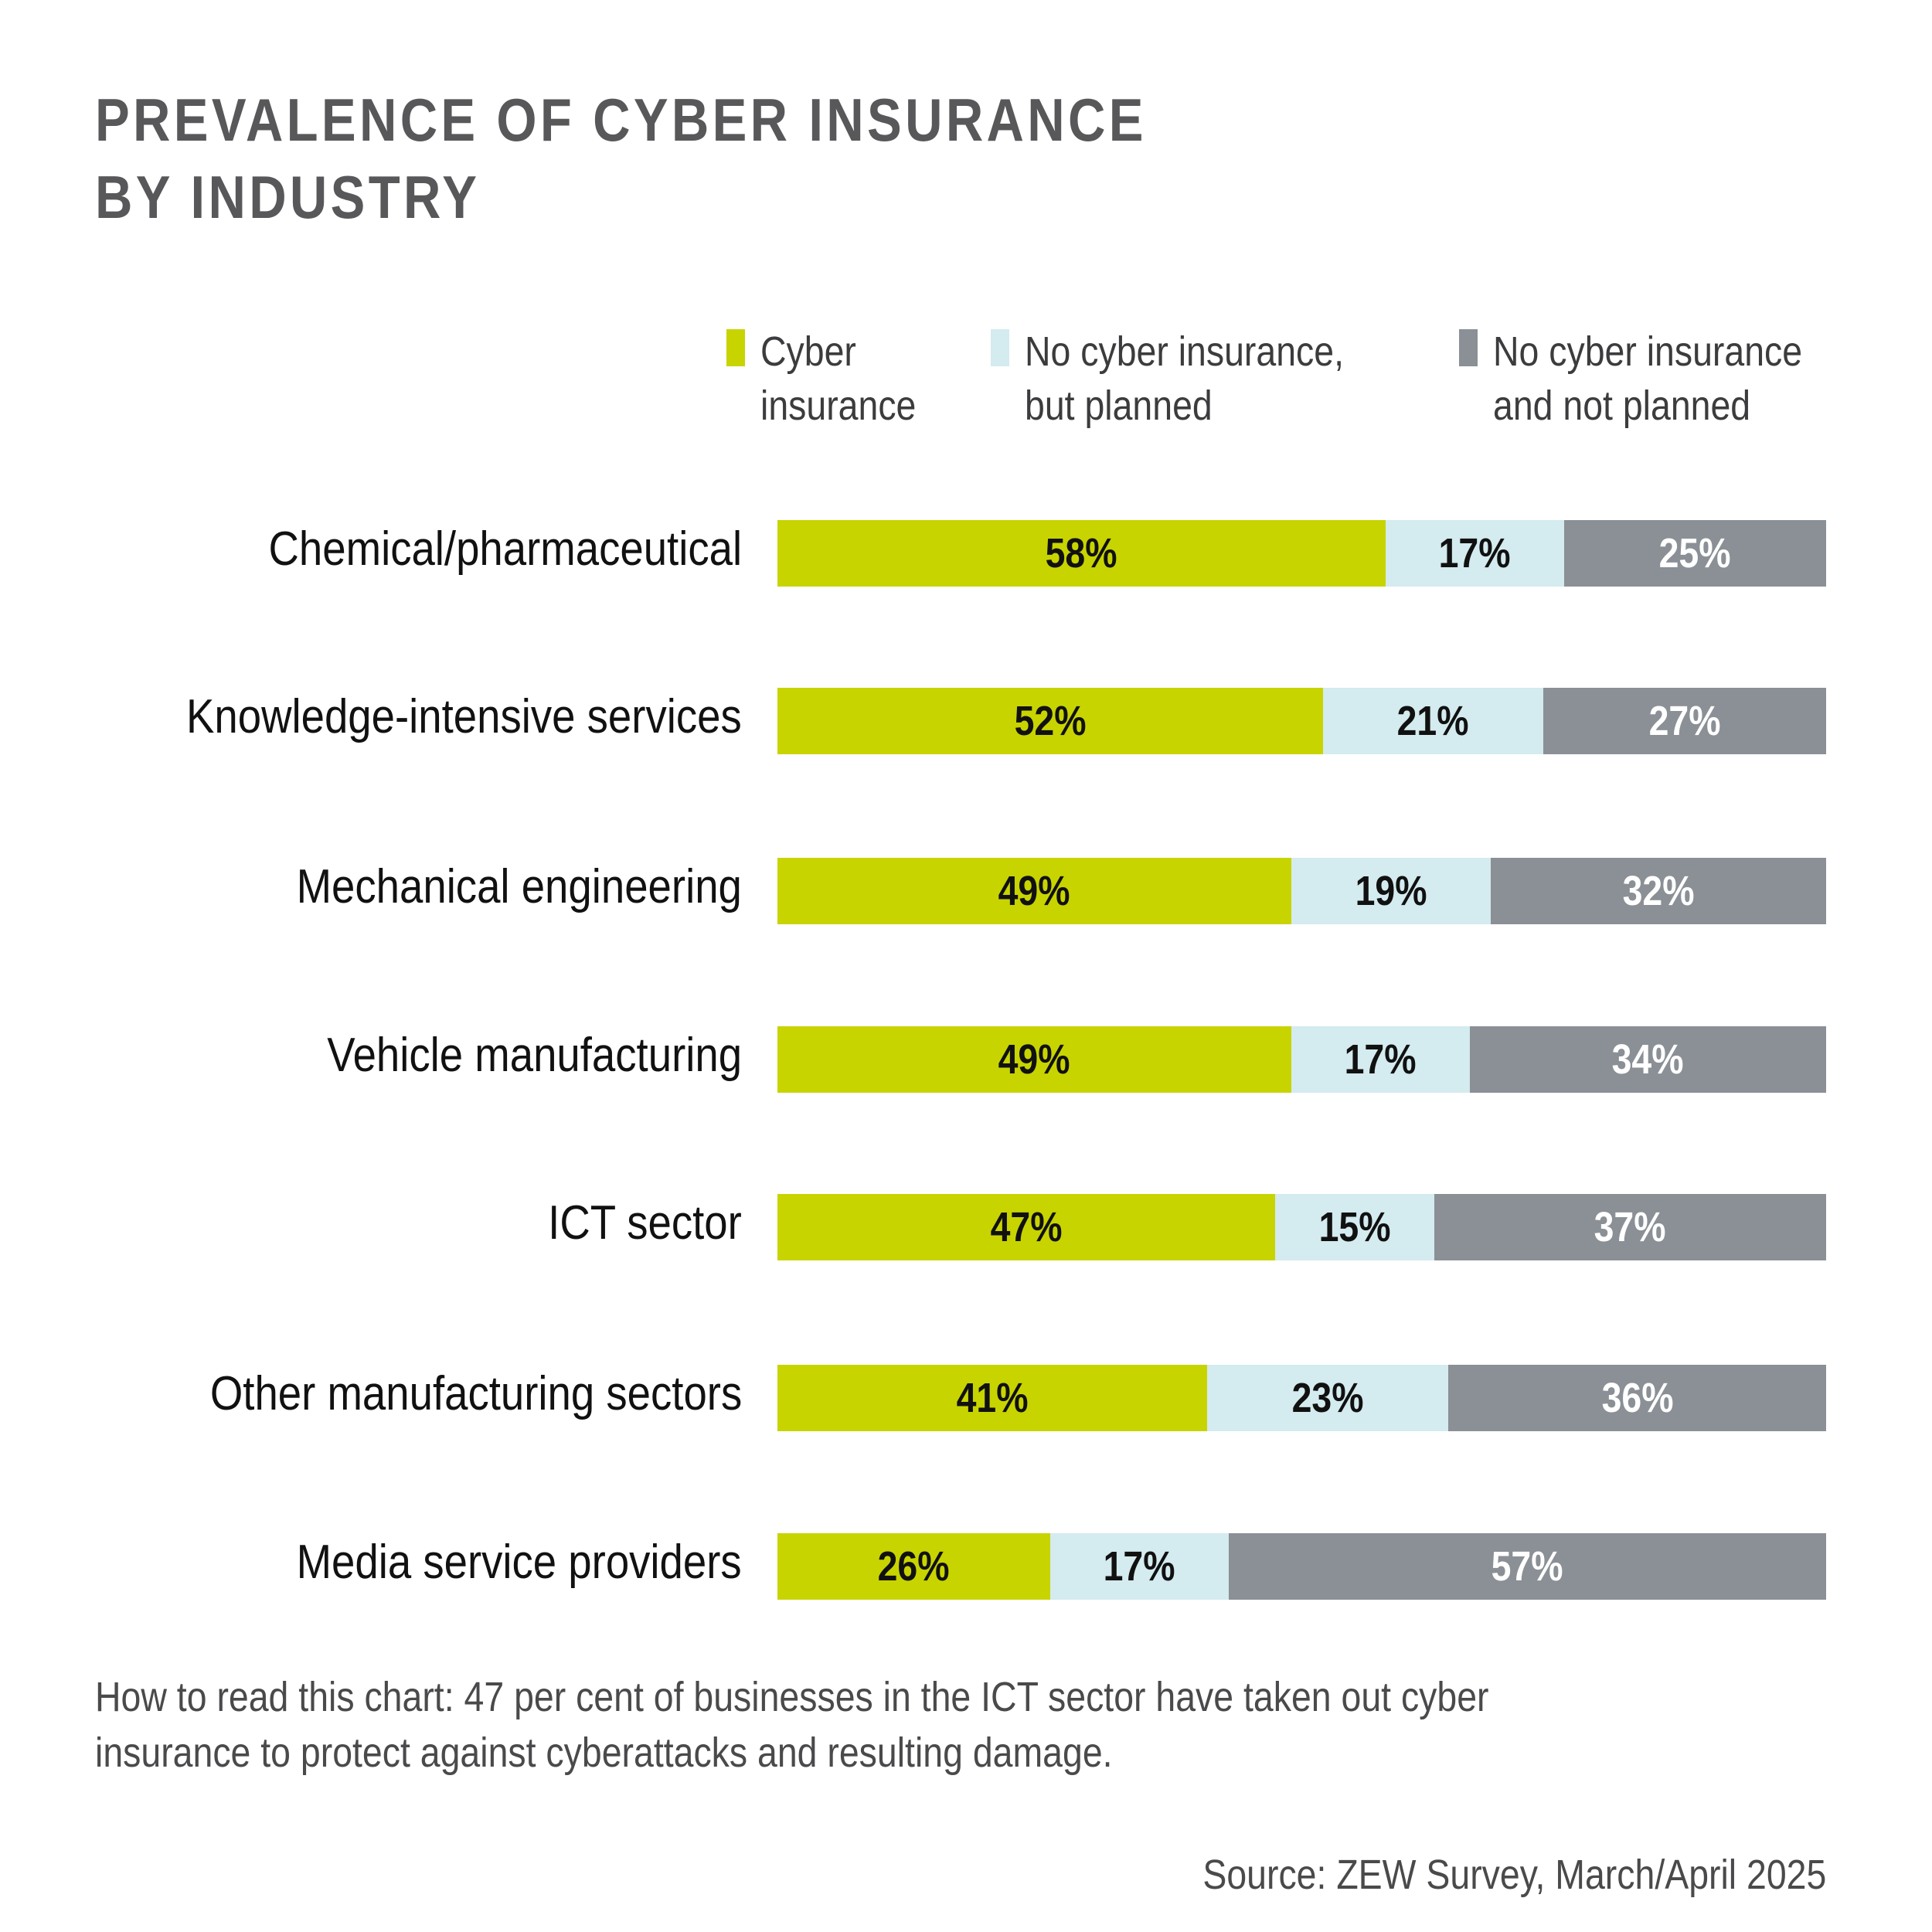 This screenshot has height=1932, width=1932. I want to click on bar-segment: 19%, so click(1391, 891).